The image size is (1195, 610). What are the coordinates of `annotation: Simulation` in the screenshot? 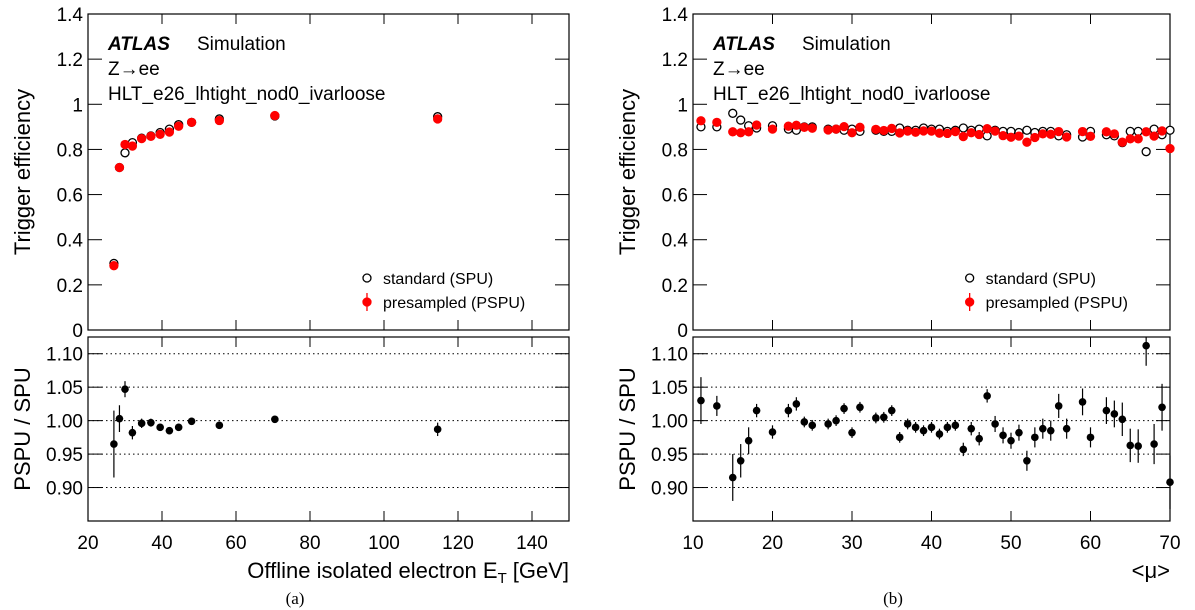 It's located at (241, 44).